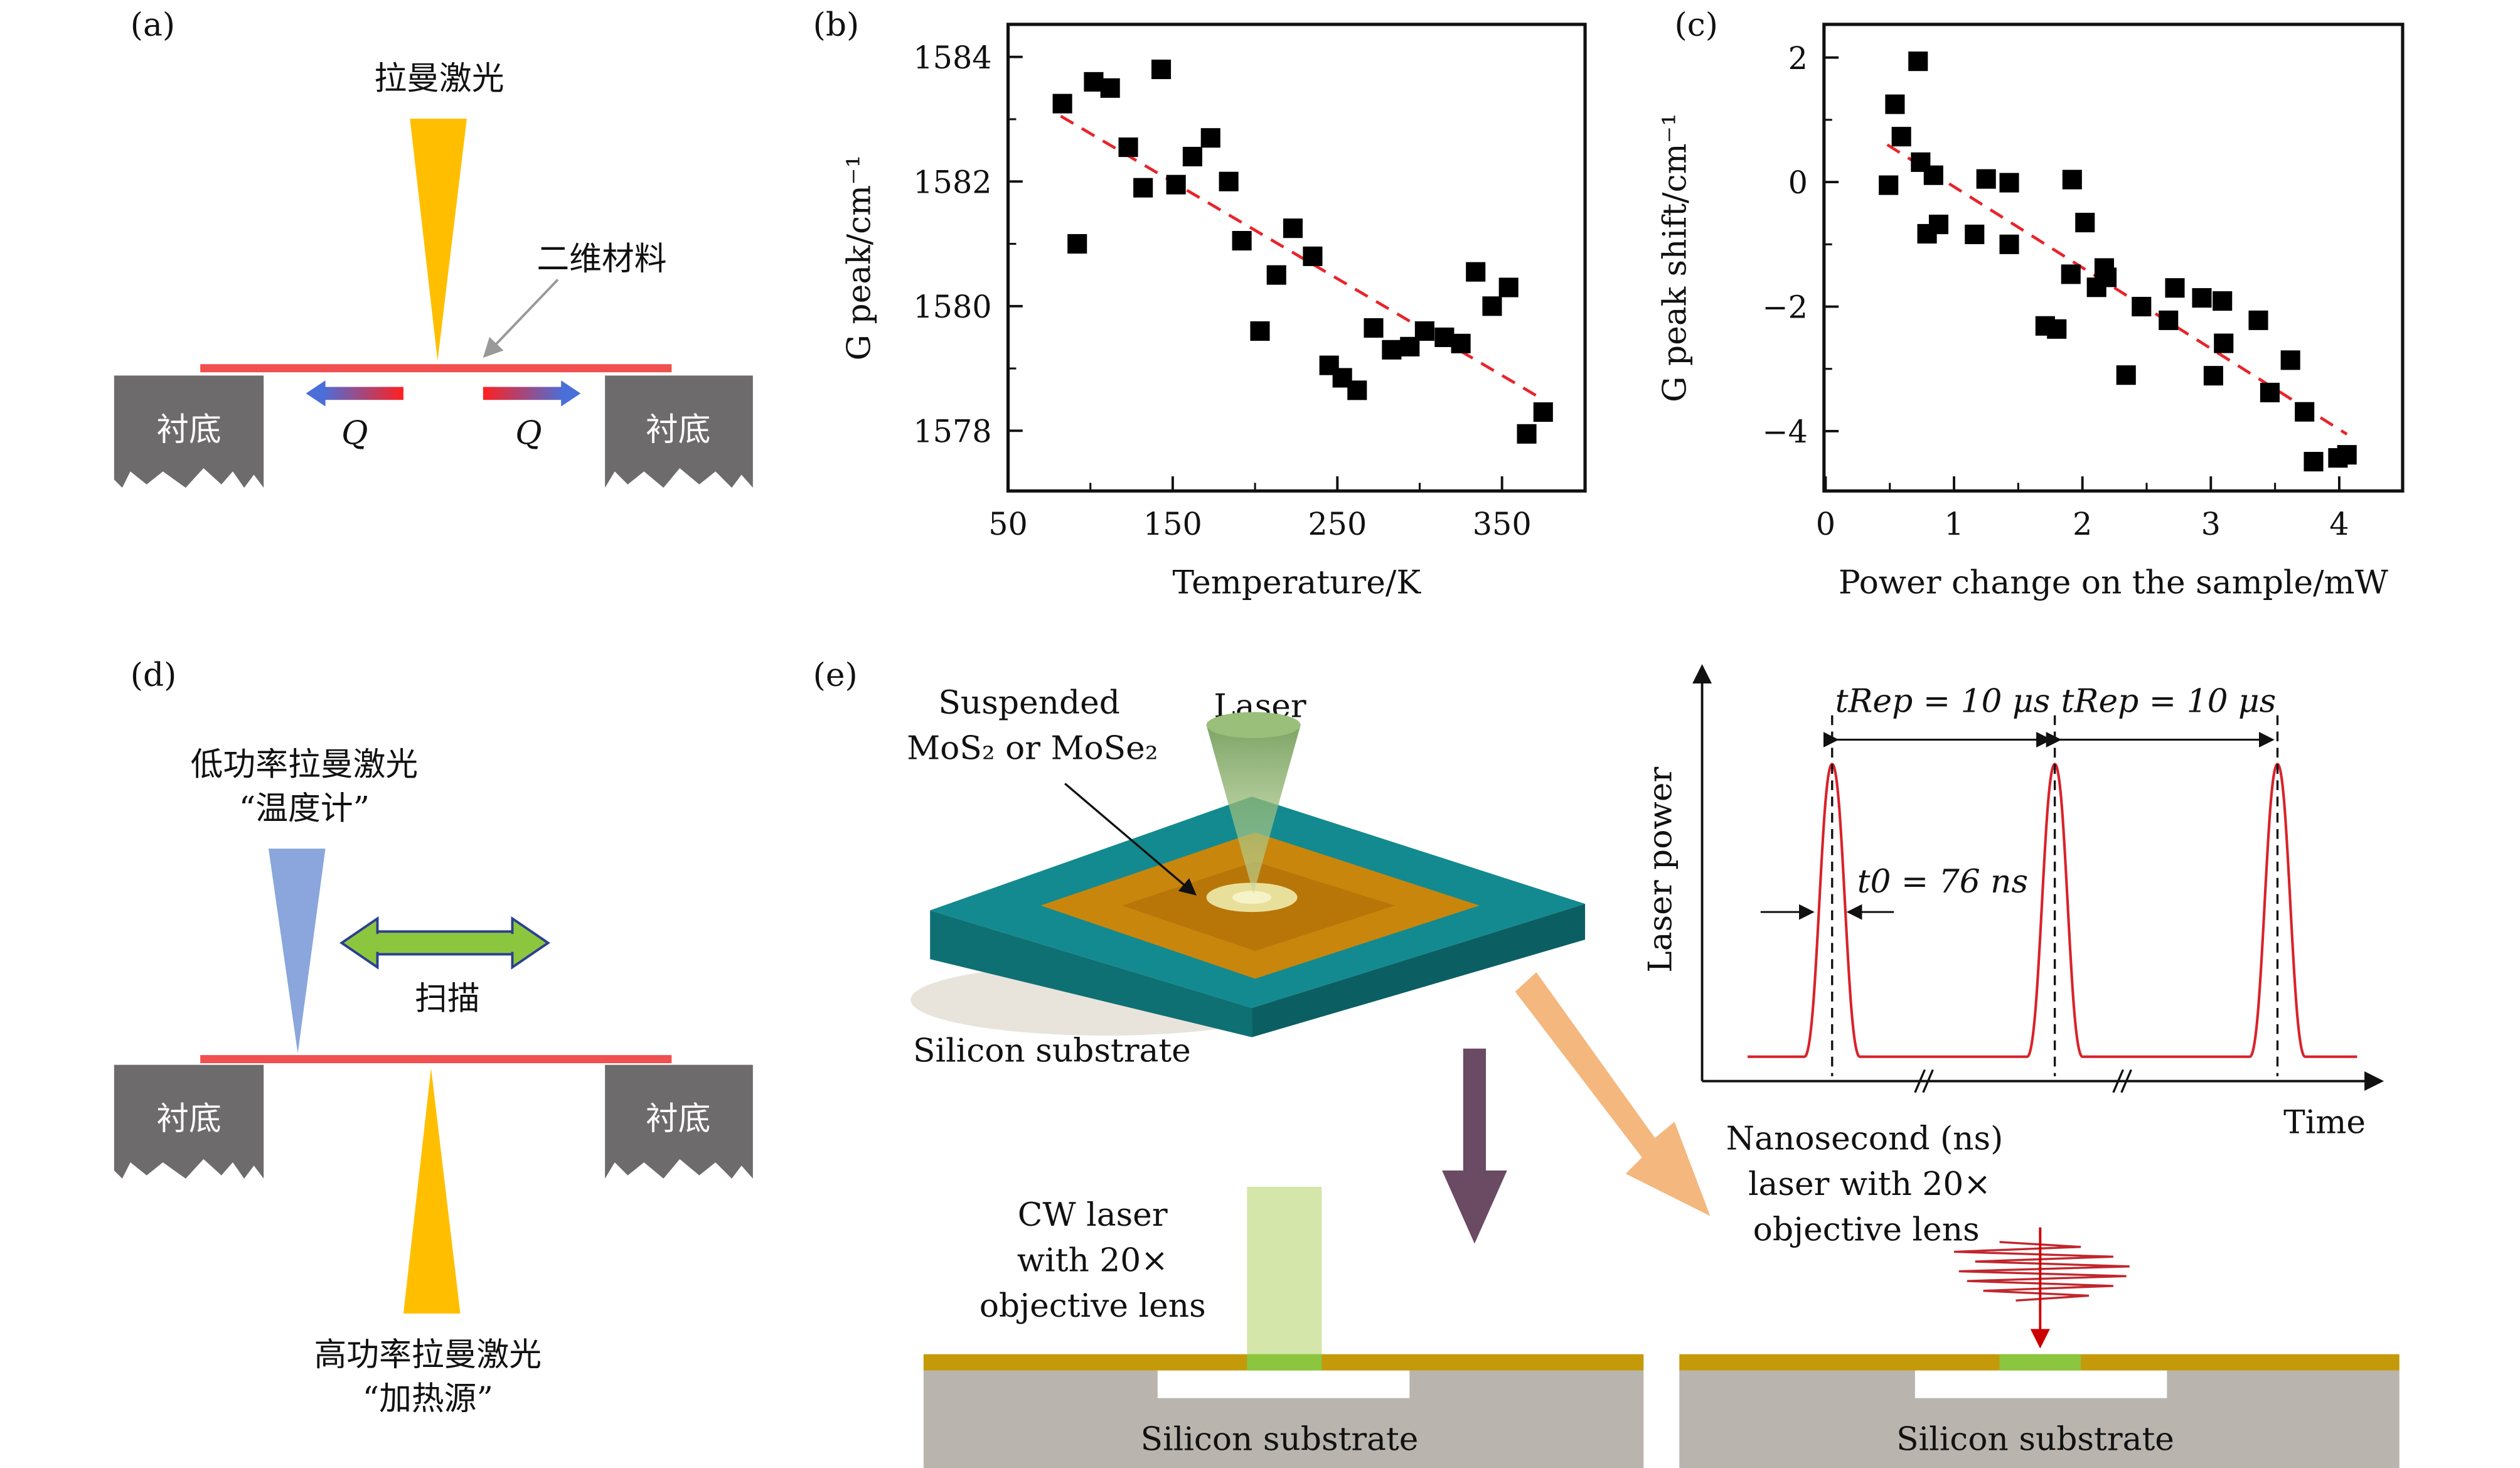 The image size is (2520, 1468). Describe the element at coordinates (153, 25) in the screenshot. I see `panel-a-label: (a)` at that location.